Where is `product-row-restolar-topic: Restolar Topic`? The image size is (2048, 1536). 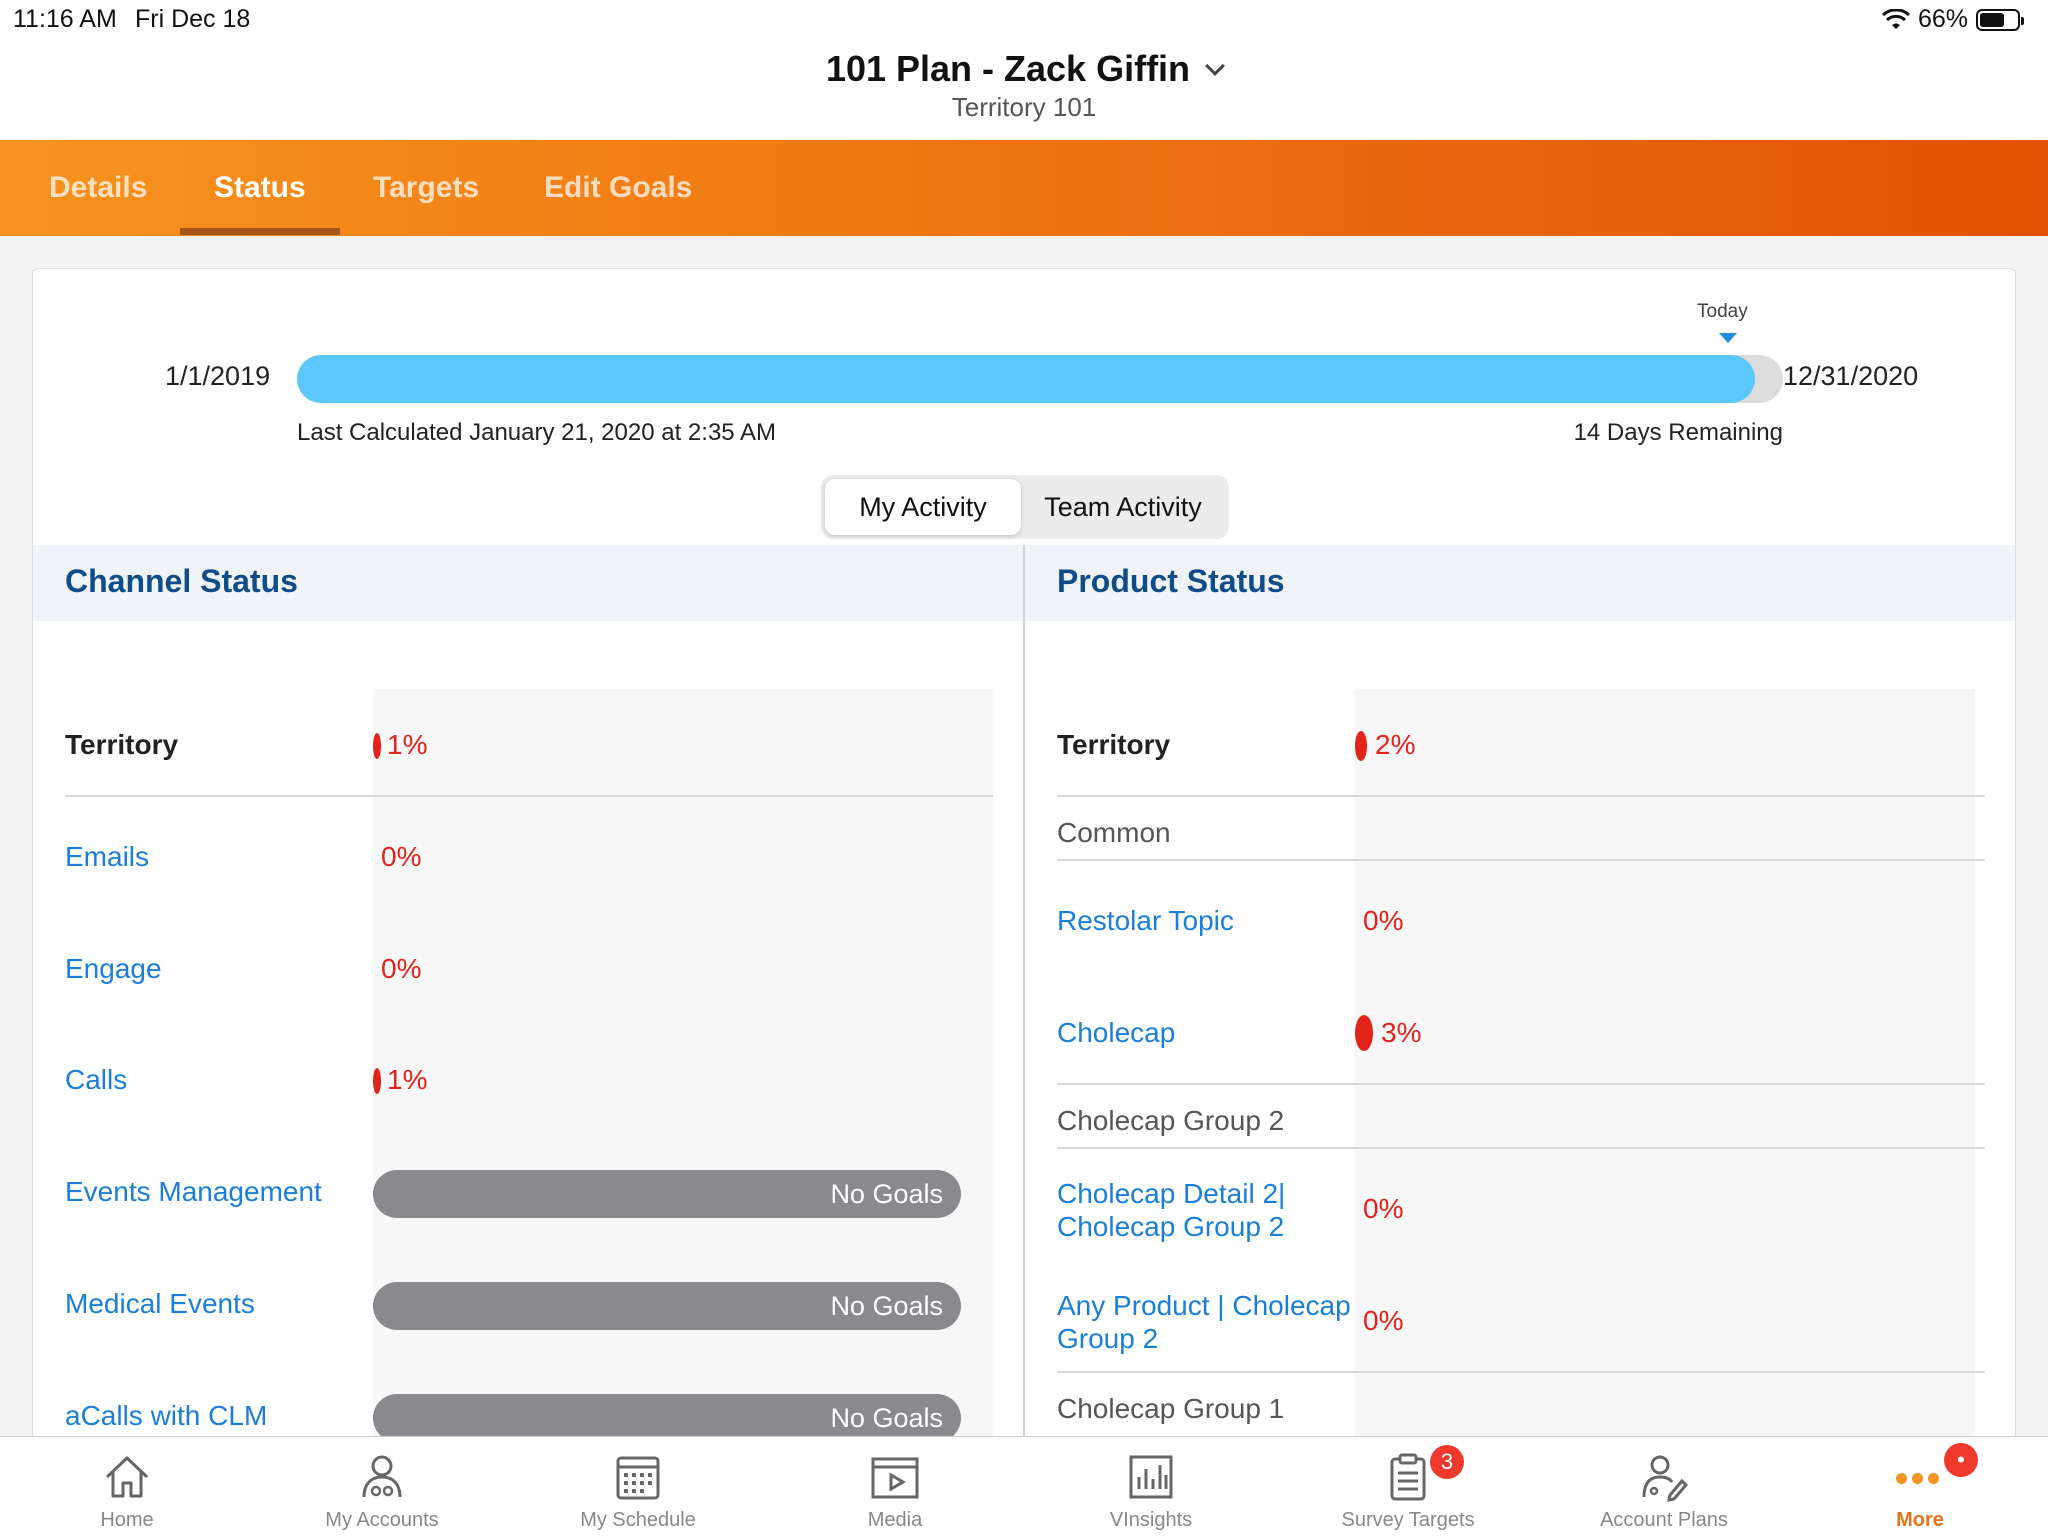 product-row-restolar-topic: Restolar Topic is located at coordinates (1145, 920).